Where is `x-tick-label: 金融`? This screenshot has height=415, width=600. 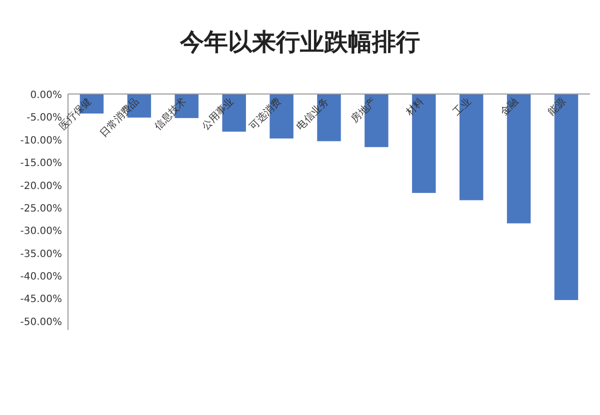 x-tick-label: 金融 is located at coordinates (509, 107).